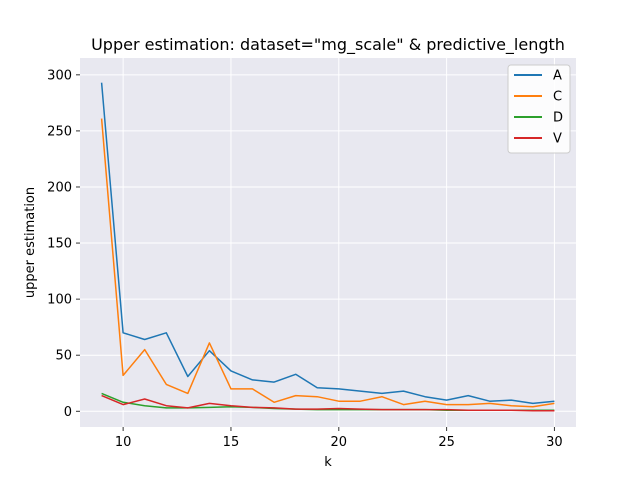 The height and width of the screenshot is (480, 640). Describe the element at coordinates (557, 76) in the screenshot. I see `legend-label-a: A` at that location.